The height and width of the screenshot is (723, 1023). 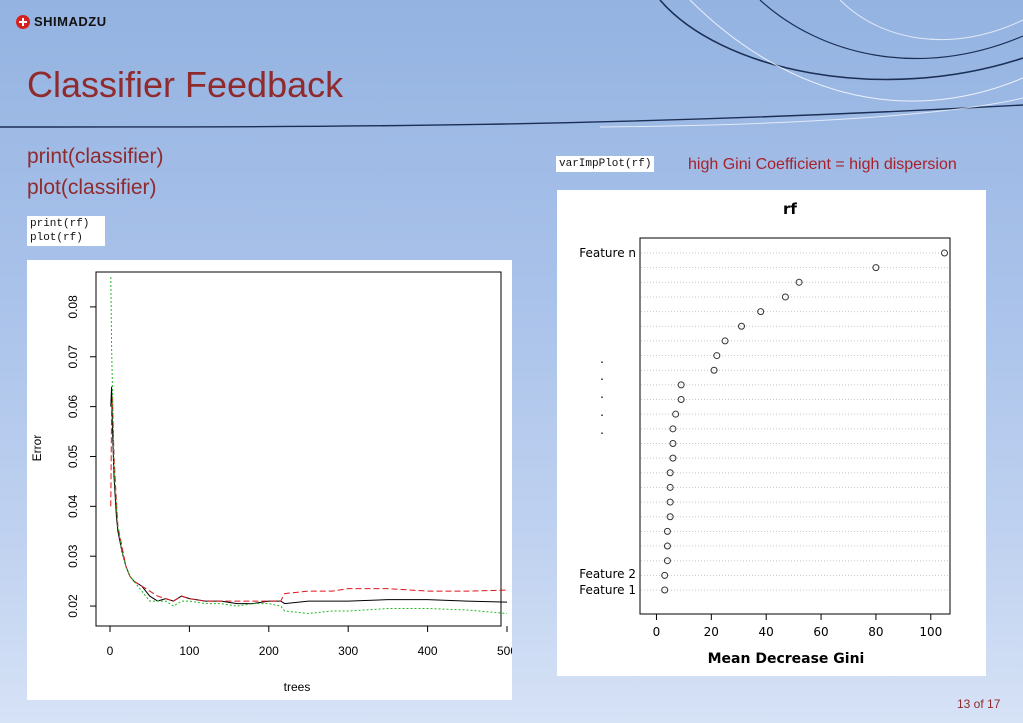 I want to click on shimadzu-mark-icon, so click(x=23, y=21).